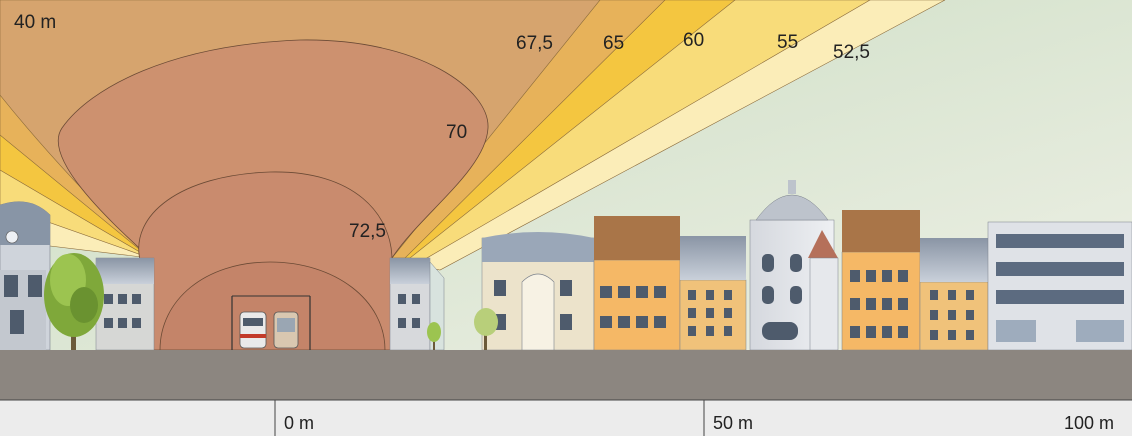 This screenshot has width=1132, height=436. What do you see at coordinates (613, 43) in the screenshot?
I see `contour-label-65: 65` at bounding box center [613, 43].